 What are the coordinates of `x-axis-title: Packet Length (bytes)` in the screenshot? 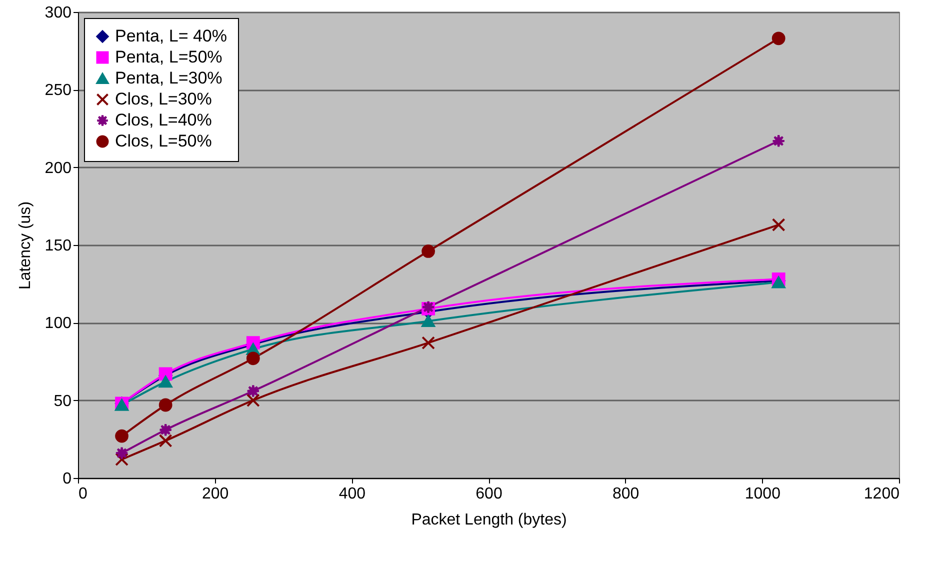 It's located at (489, 520).